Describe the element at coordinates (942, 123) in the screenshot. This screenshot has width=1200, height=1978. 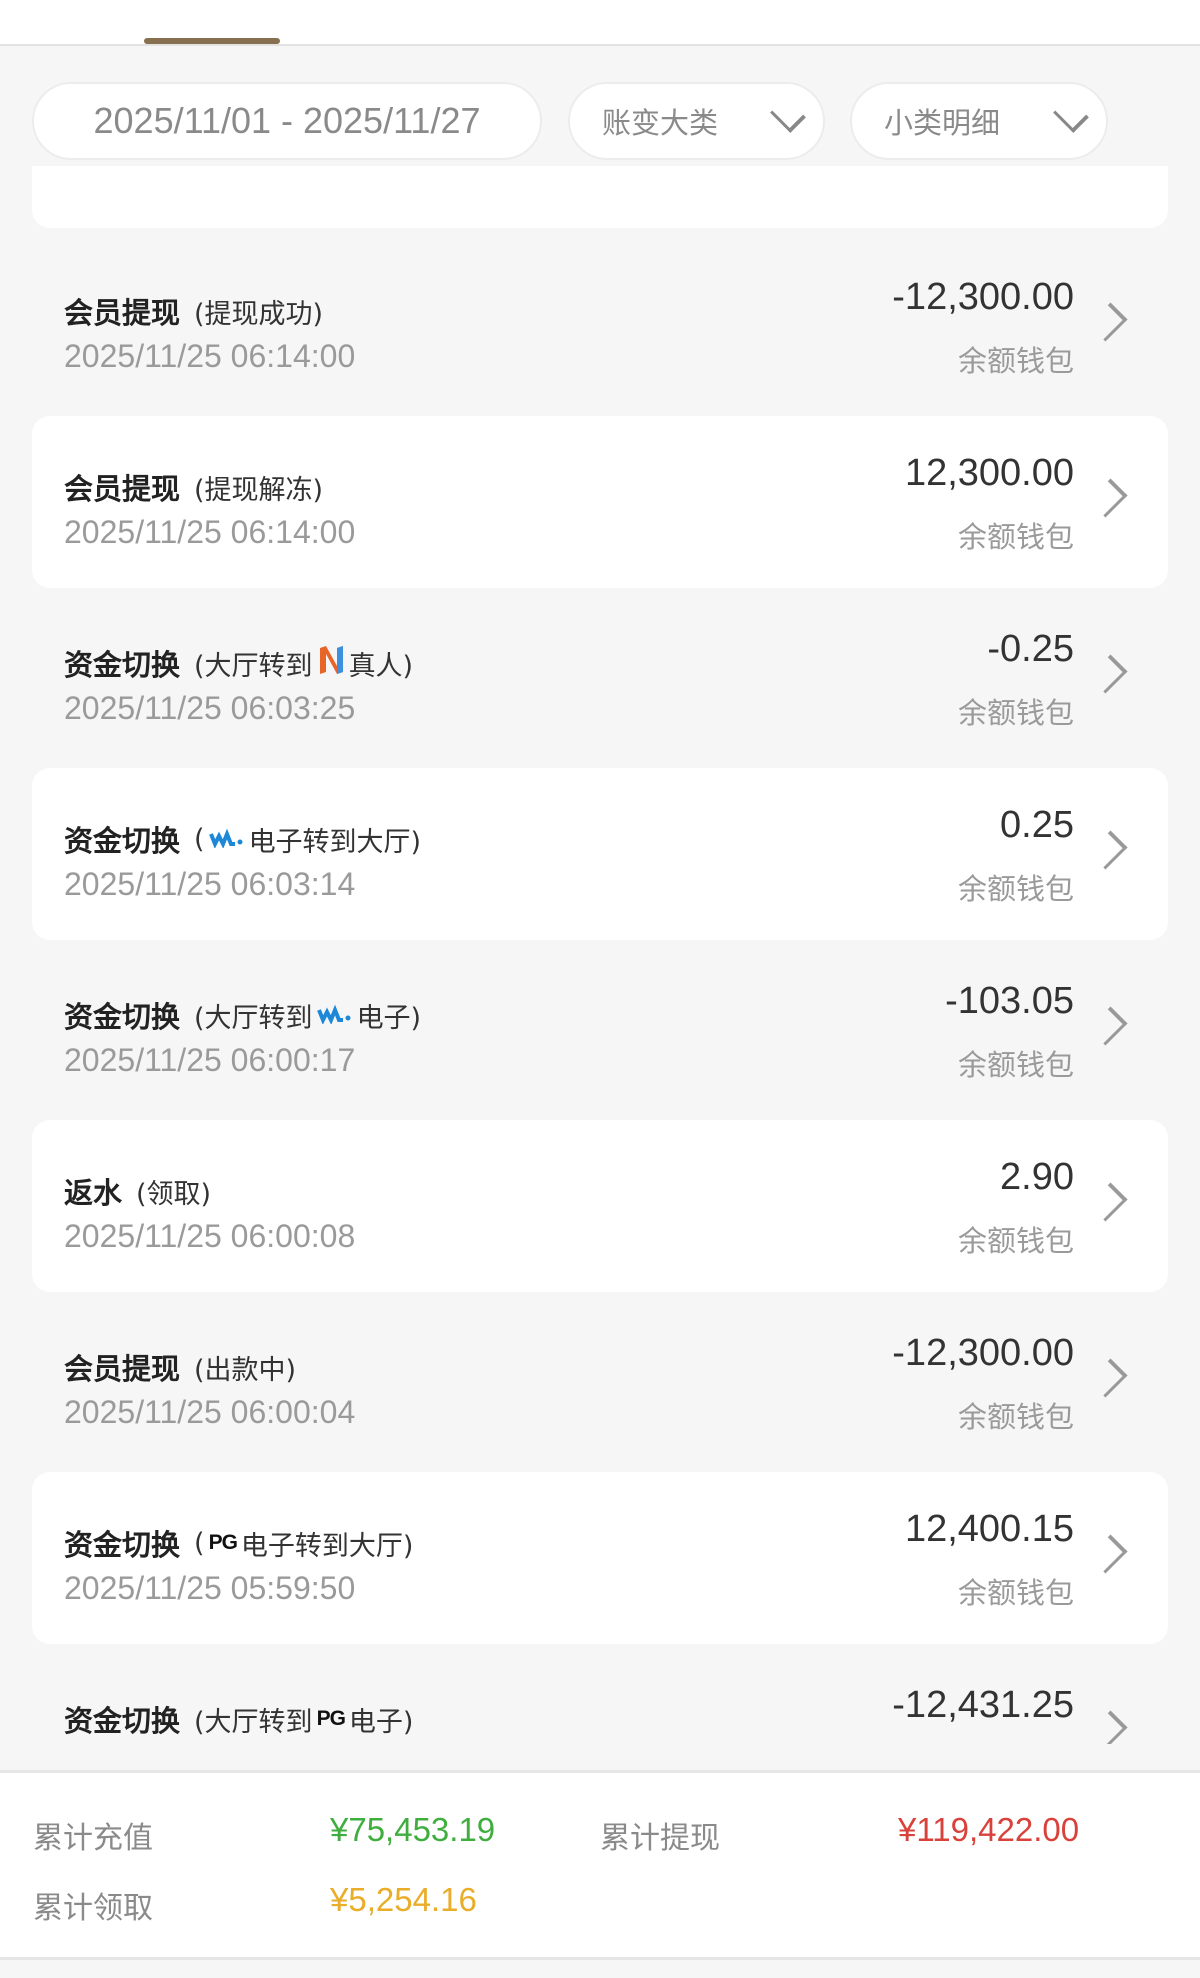
I see `subcategory-label: 小类明细` at that location.